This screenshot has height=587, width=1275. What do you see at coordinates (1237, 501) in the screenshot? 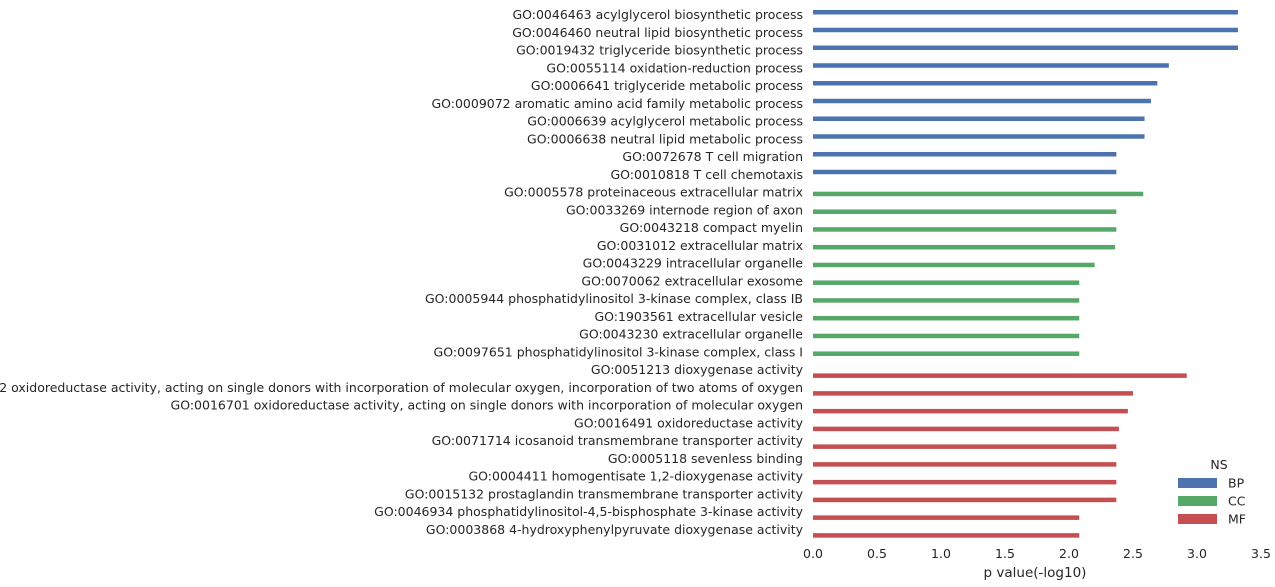
I see `legend-label-cc: CC` at bounding box center [1237, 501].